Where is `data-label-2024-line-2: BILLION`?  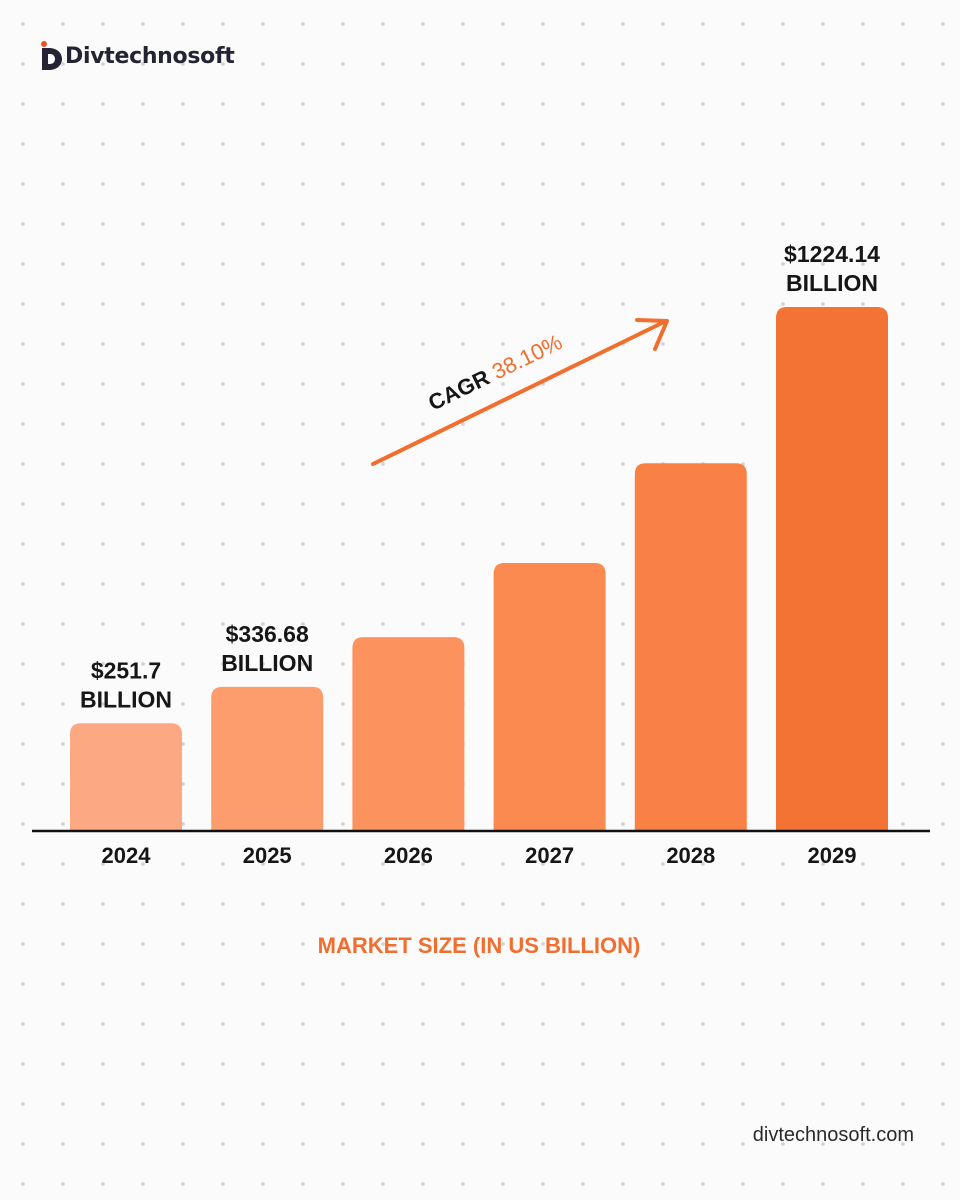
data-label-2024-line-2: BILLION is located at coordinates (126, 699).